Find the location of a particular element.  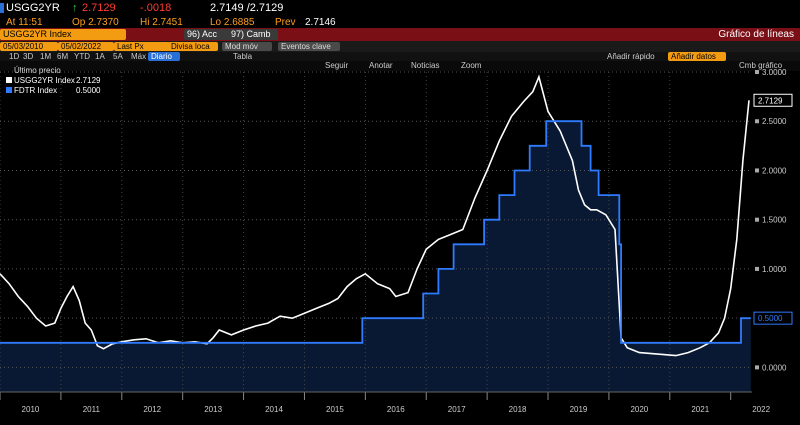

period-max: Máx is located at coordinates (139, 56).